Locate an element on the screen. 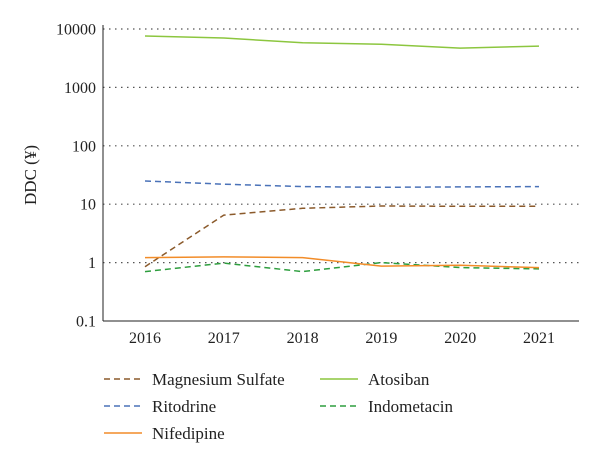  x-tick-label-2016: 2016 is located at coordinates (145, 338).